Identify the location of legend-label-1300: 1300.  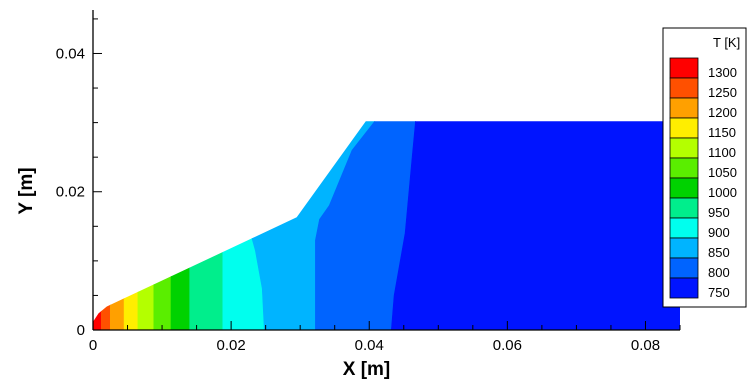
(722, 72).